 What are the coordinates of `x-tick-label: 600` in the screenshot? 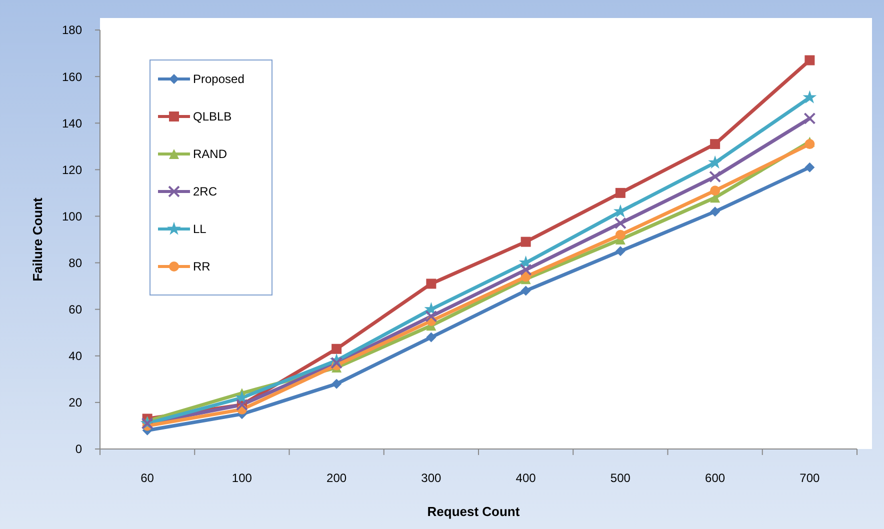 It's located at (715, 478).